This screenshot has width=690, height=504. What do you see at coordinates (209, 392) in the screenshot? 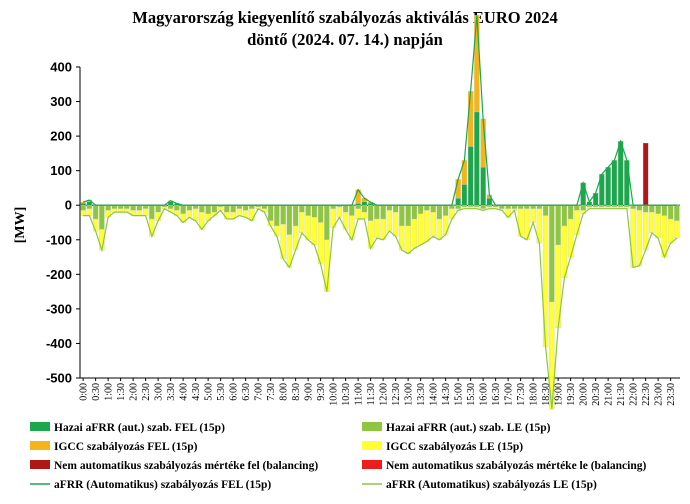
I see `x-tick-label: 5:00` at bounding box center [209, 392].